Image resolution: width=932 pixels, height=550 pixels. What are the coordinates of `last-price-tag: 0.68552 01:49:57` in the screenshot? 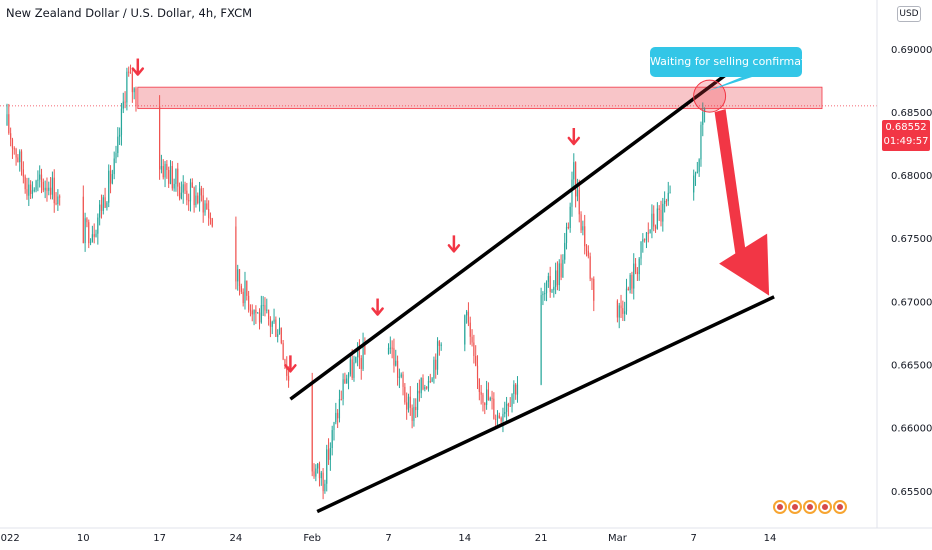 It's located at (906, 135).